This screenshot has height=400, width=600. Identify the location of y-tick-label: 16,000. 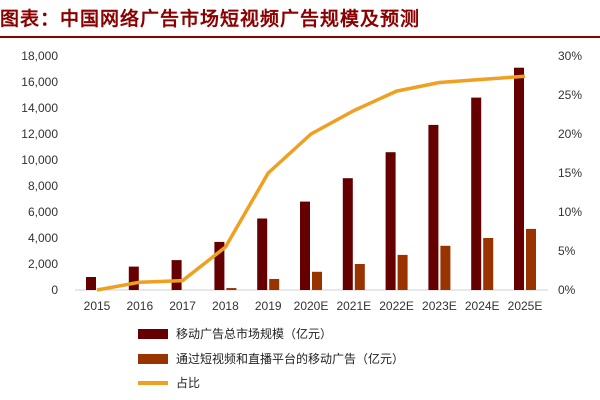
(39, 82).